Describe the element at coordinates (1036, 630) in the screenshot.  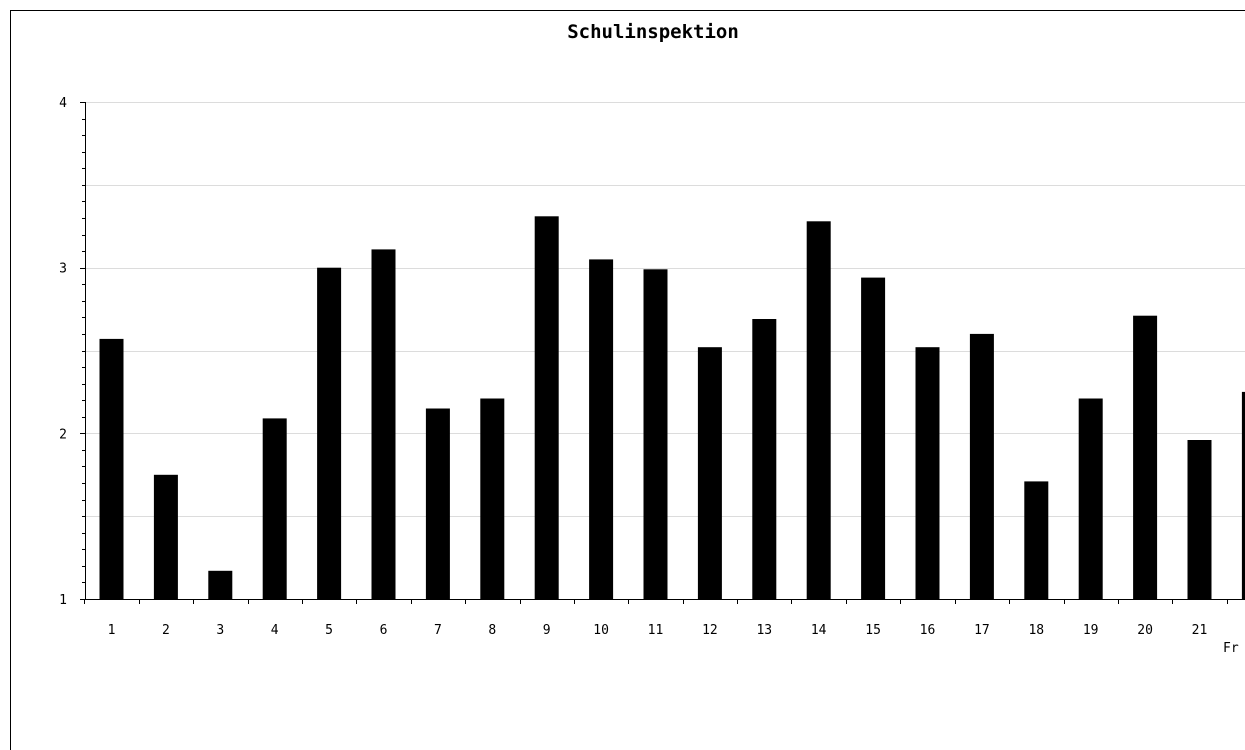
I see `x-tick-label: 18` at that location.